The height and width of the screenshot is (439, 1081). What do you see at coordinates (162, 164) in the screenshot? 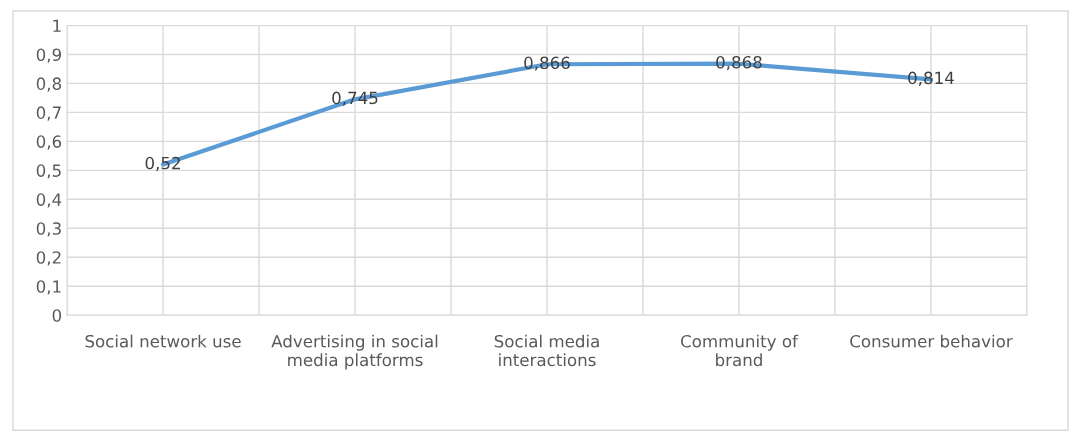
I see `data-label: 0,52` at bounding box center [162, 164].